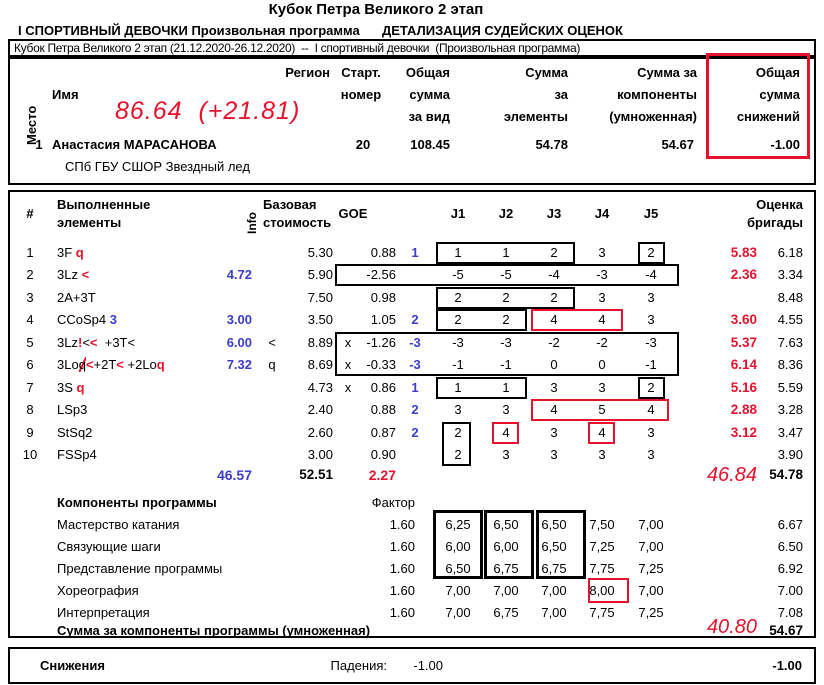 Image resolution: width=824 pixels, height=685 pixels. I want to click on element-corrected-score: 5.16, so click(743, 387).